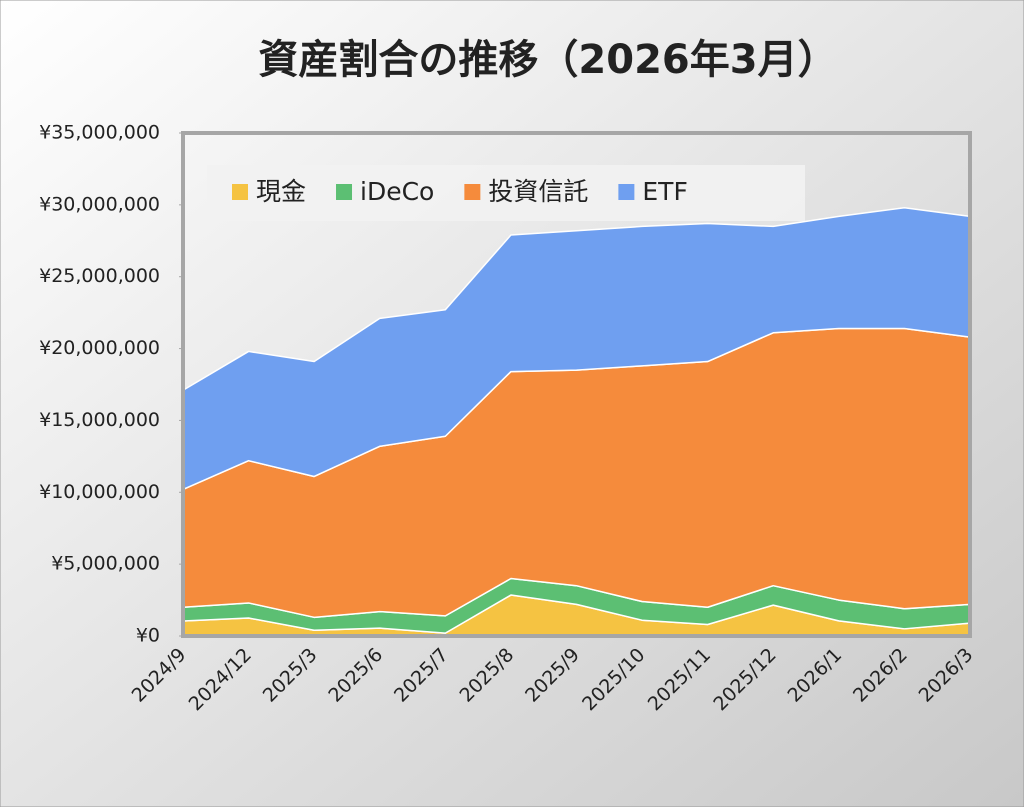 This screenshot has width=1024, height=807. What do you see at coordinates (99, 492) in the screenshot?
I see `y-tick-label: ¥10,000,000` at bounding box center [99, 492].